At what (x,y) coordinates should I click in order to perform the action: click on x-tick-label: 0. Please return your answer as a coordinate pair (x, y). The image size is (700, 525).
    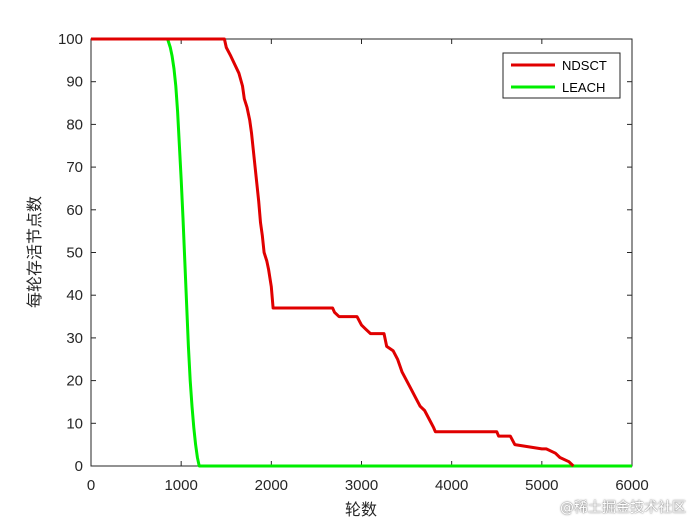
    Looking at the image, I should click on (91, 485).